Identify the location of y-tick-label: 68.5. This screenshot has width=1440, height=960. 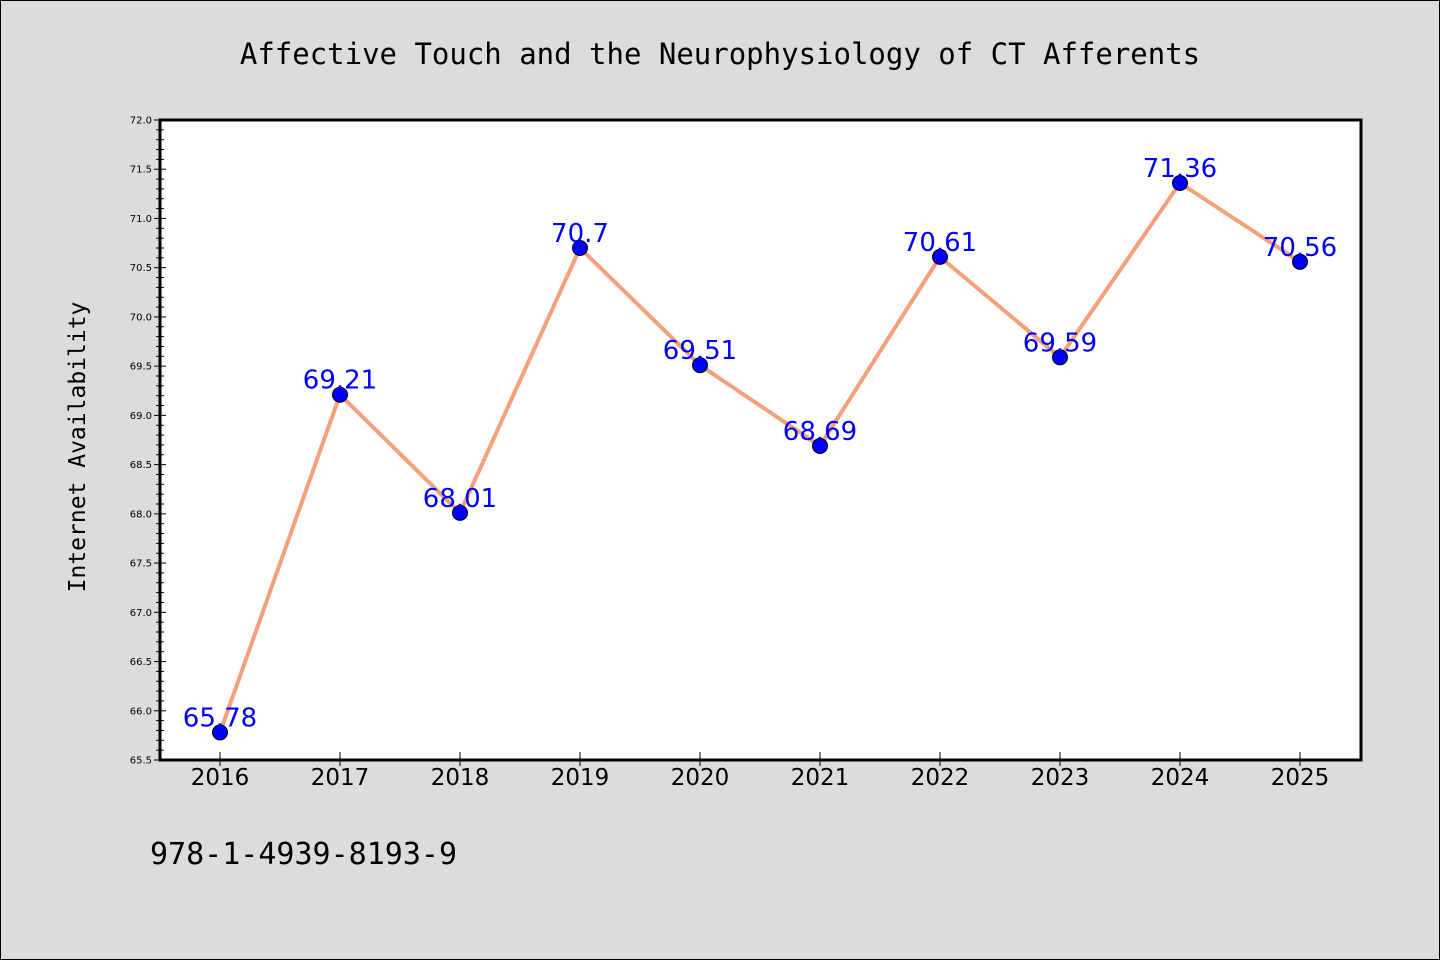
(141, 465).